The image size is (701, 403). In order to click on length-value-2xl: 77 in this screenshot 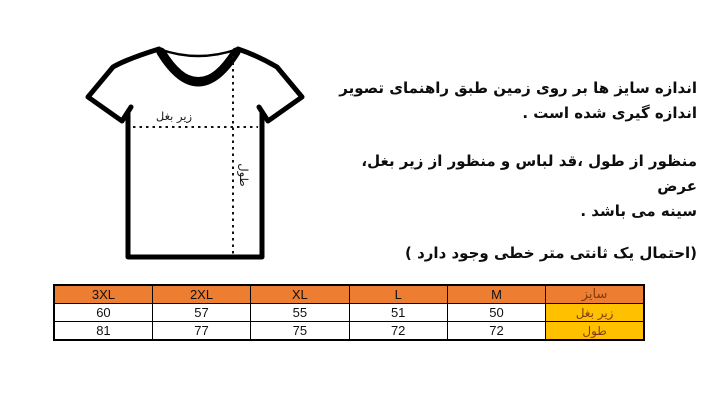, I will do `click(201, 331)`.